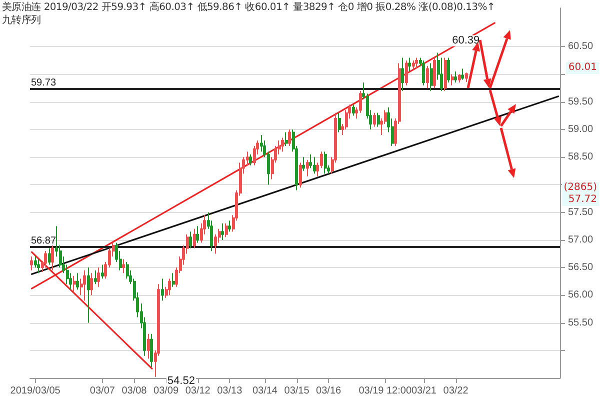 This screenshot has width=600, height=400. What do you see at coordinates (135, 391) in the screenshot?
I see `x-tick-label: 03/08` at bounding box center [135, 391].